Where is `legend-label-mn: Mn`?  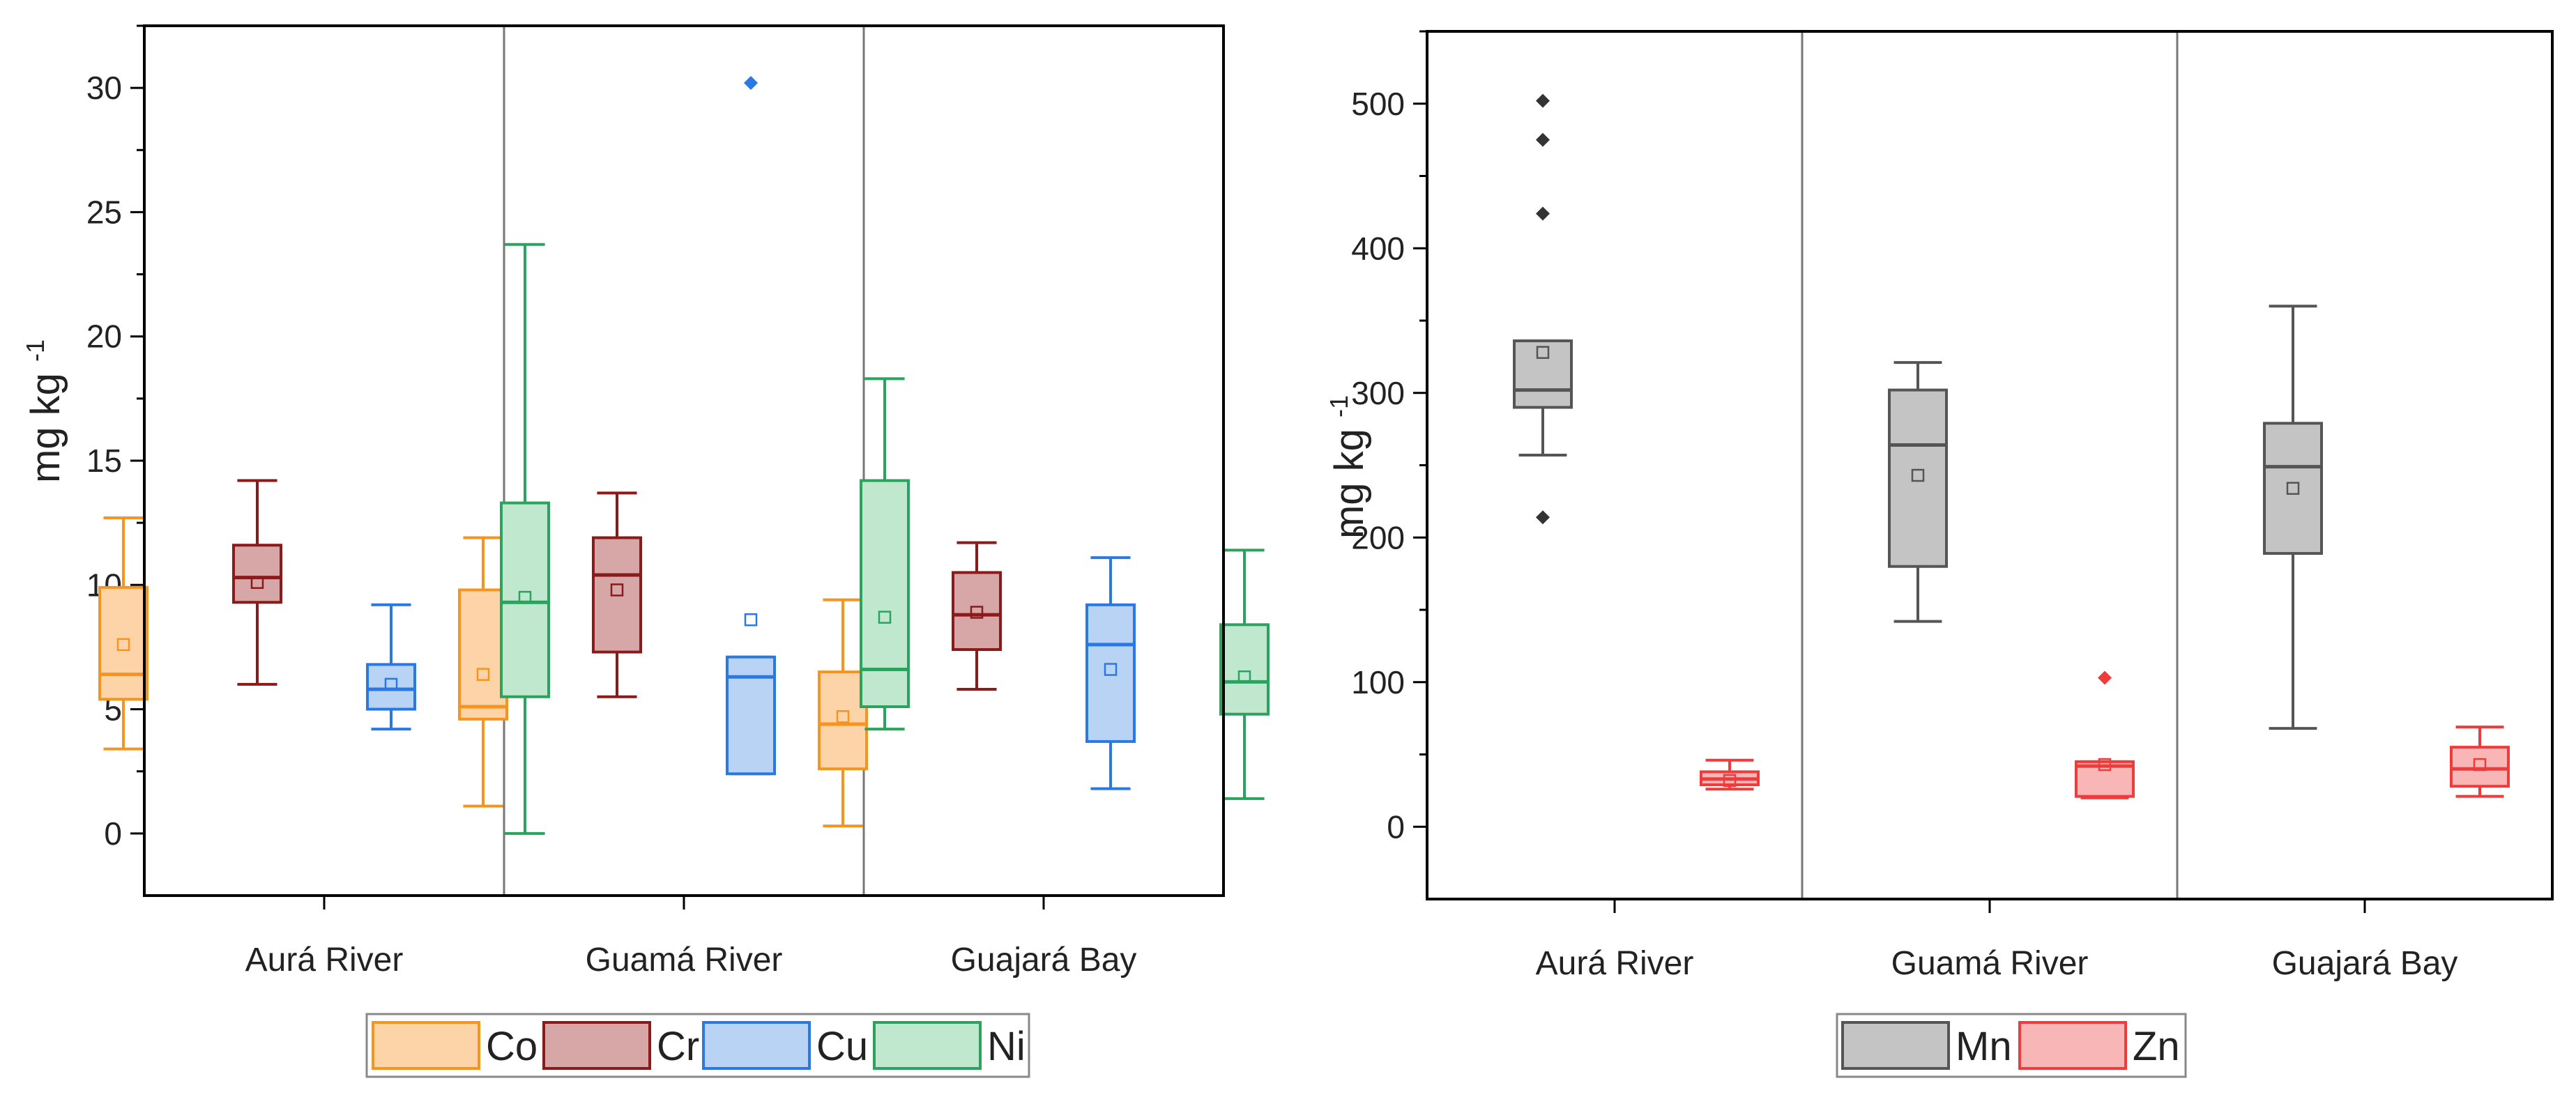
legend-label-mn: Mn is located at coordinates (1984, 1046).